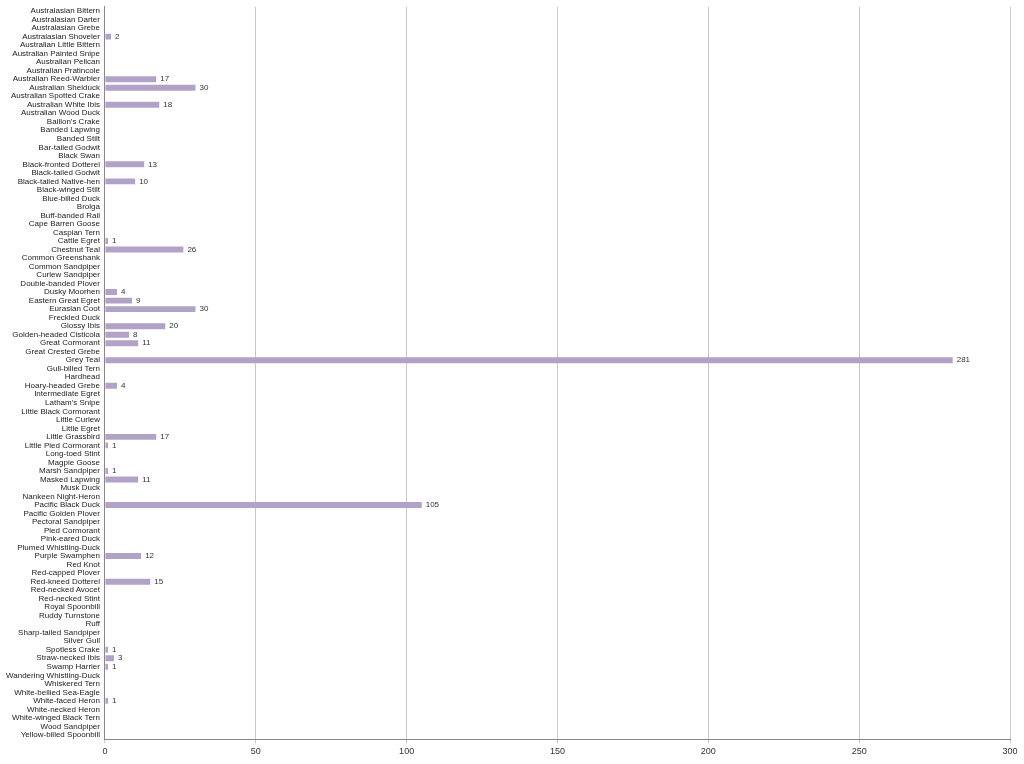 The height and width of the screenshot is (764, 1024). Describe the element at coordinates (963, 360) in the screenshot. I see `data-label: 281` at that location.